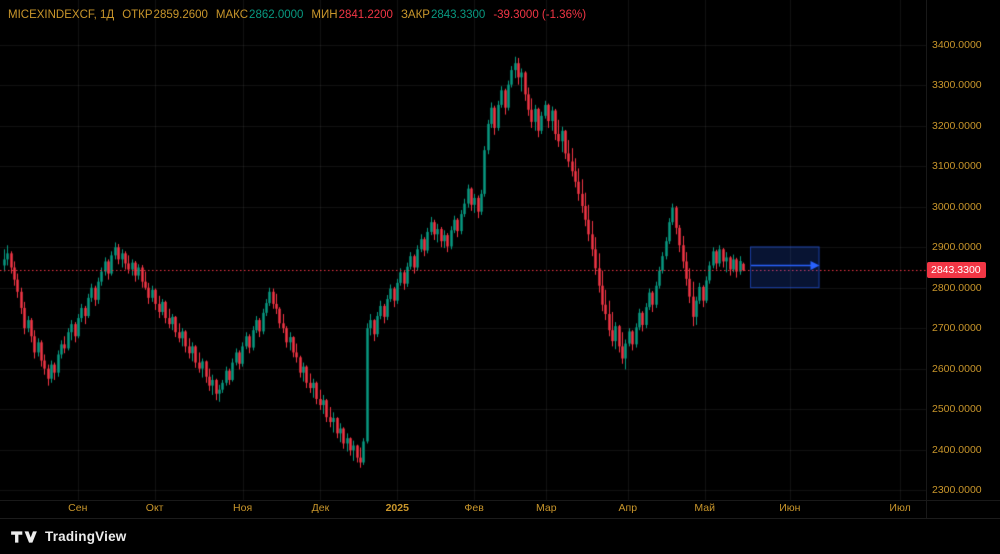 This screenshot has height=554, width=1000. Describe the element at coordinates (926, 259) in the screenshot. I see `price-axis-separator` at that location.